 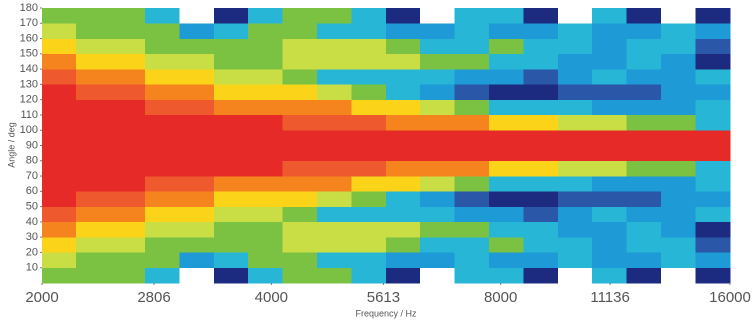 What do you see at coordinates (29, 54) in the screenshot?
I see `y-tick-label: 150` at bounding box center [29, 54].